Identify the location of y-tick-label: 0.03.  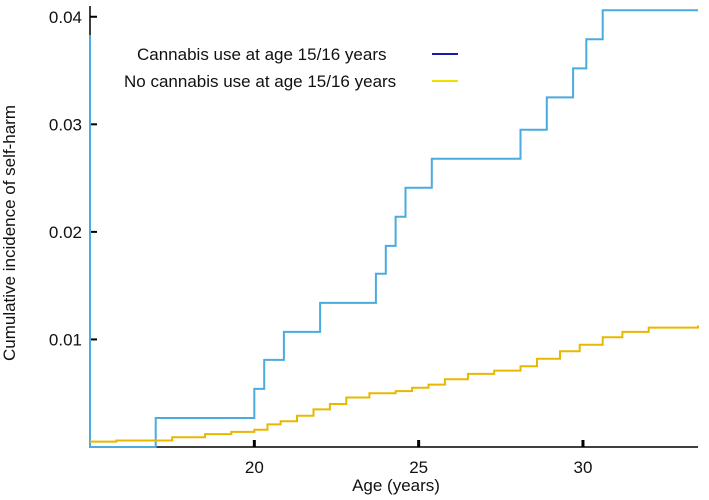
(65, 124).